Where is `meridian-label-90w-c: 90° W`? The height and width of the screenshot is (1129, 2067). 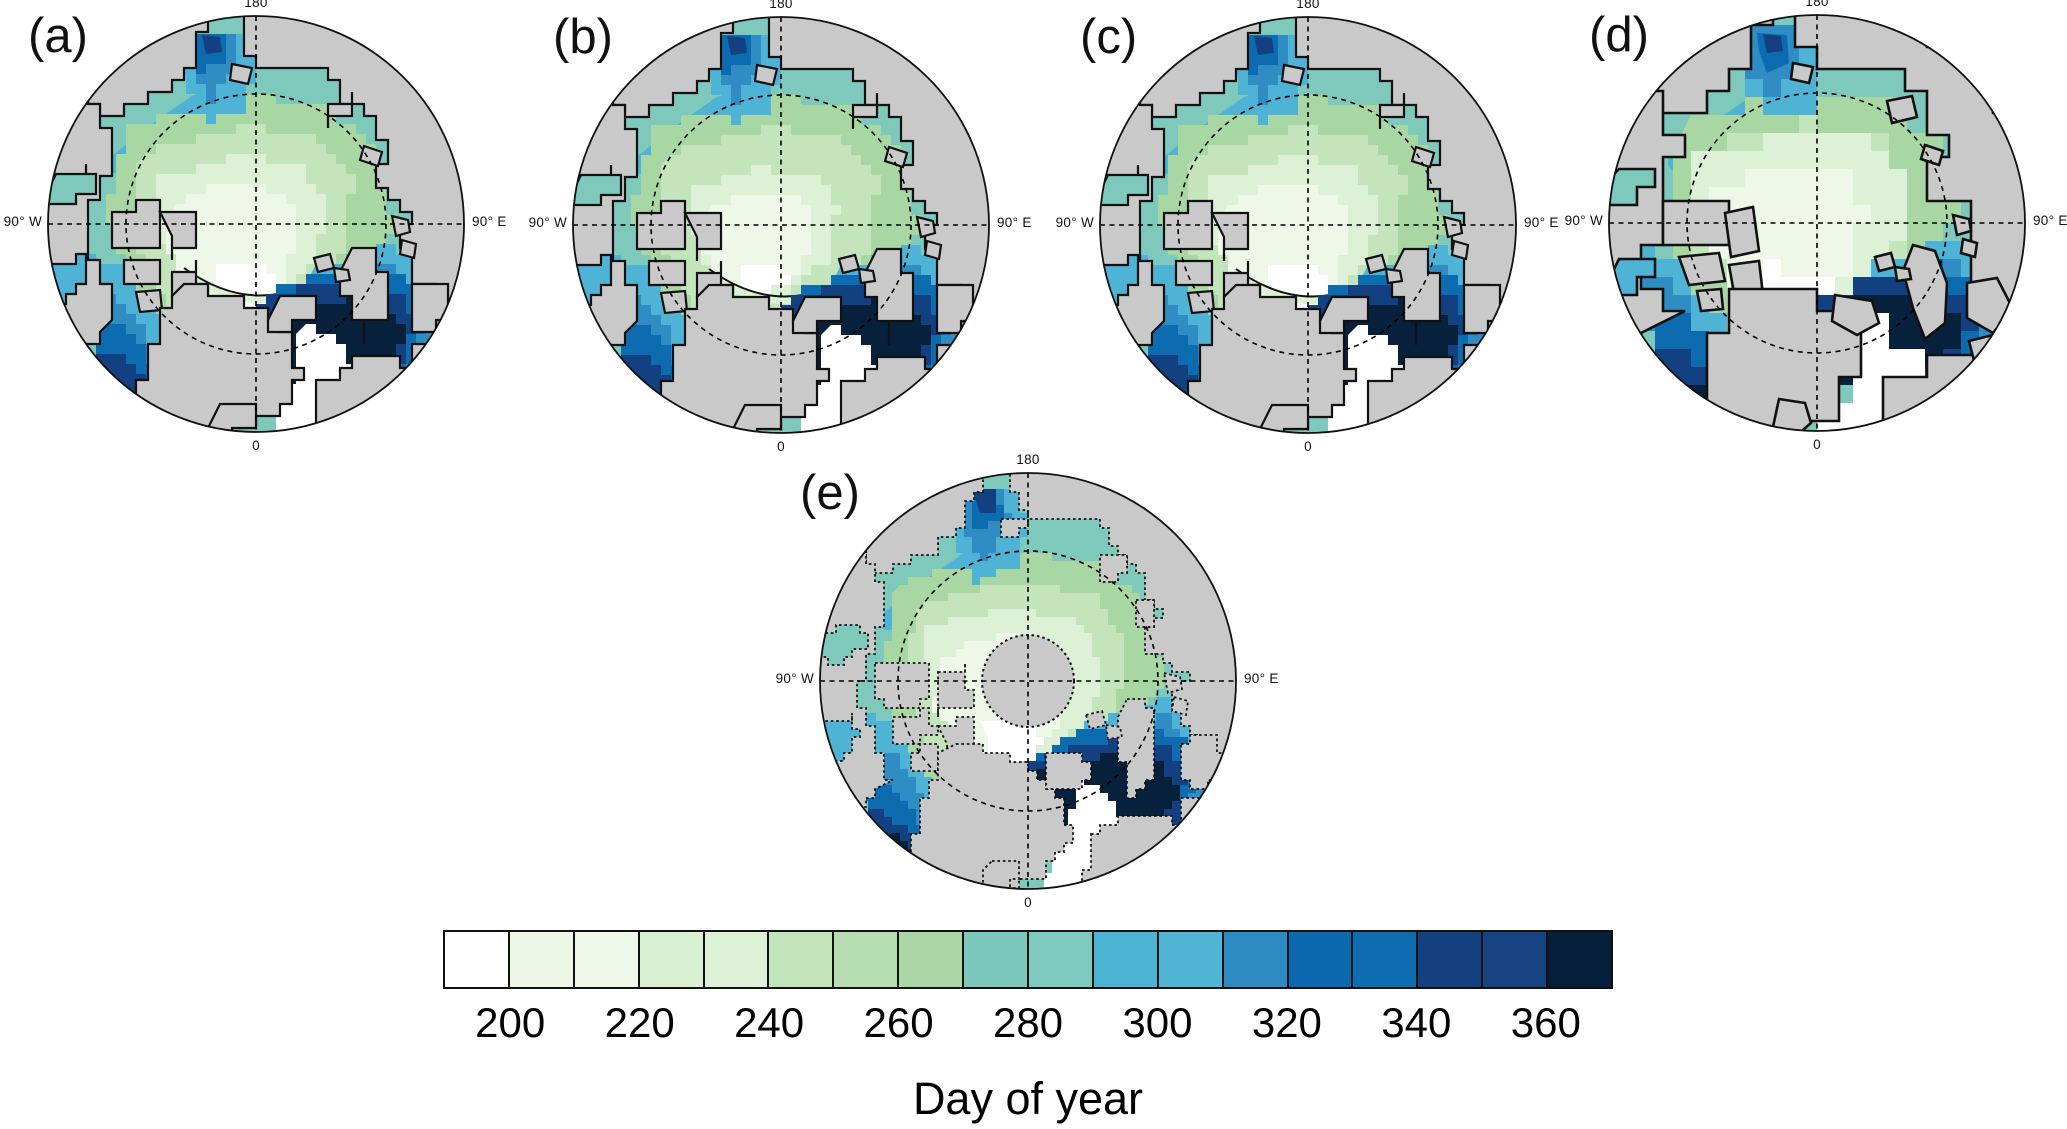
meridian-label-90w-c: 90° W is located at coordinates (1074, 222).